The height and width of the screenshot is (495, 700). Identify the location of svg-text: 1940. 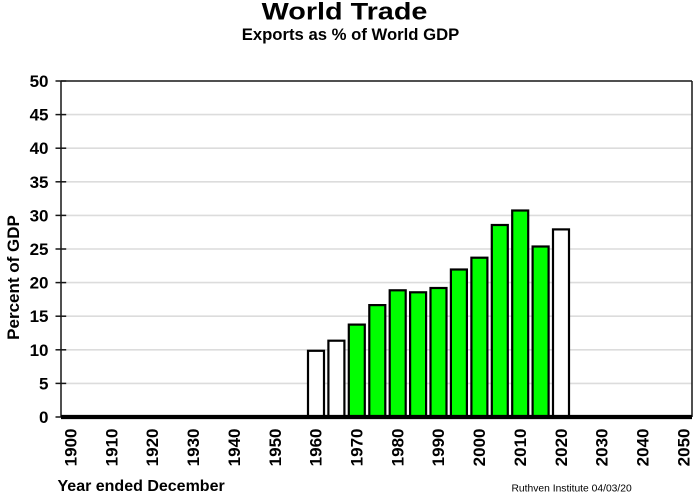
(234, 448).